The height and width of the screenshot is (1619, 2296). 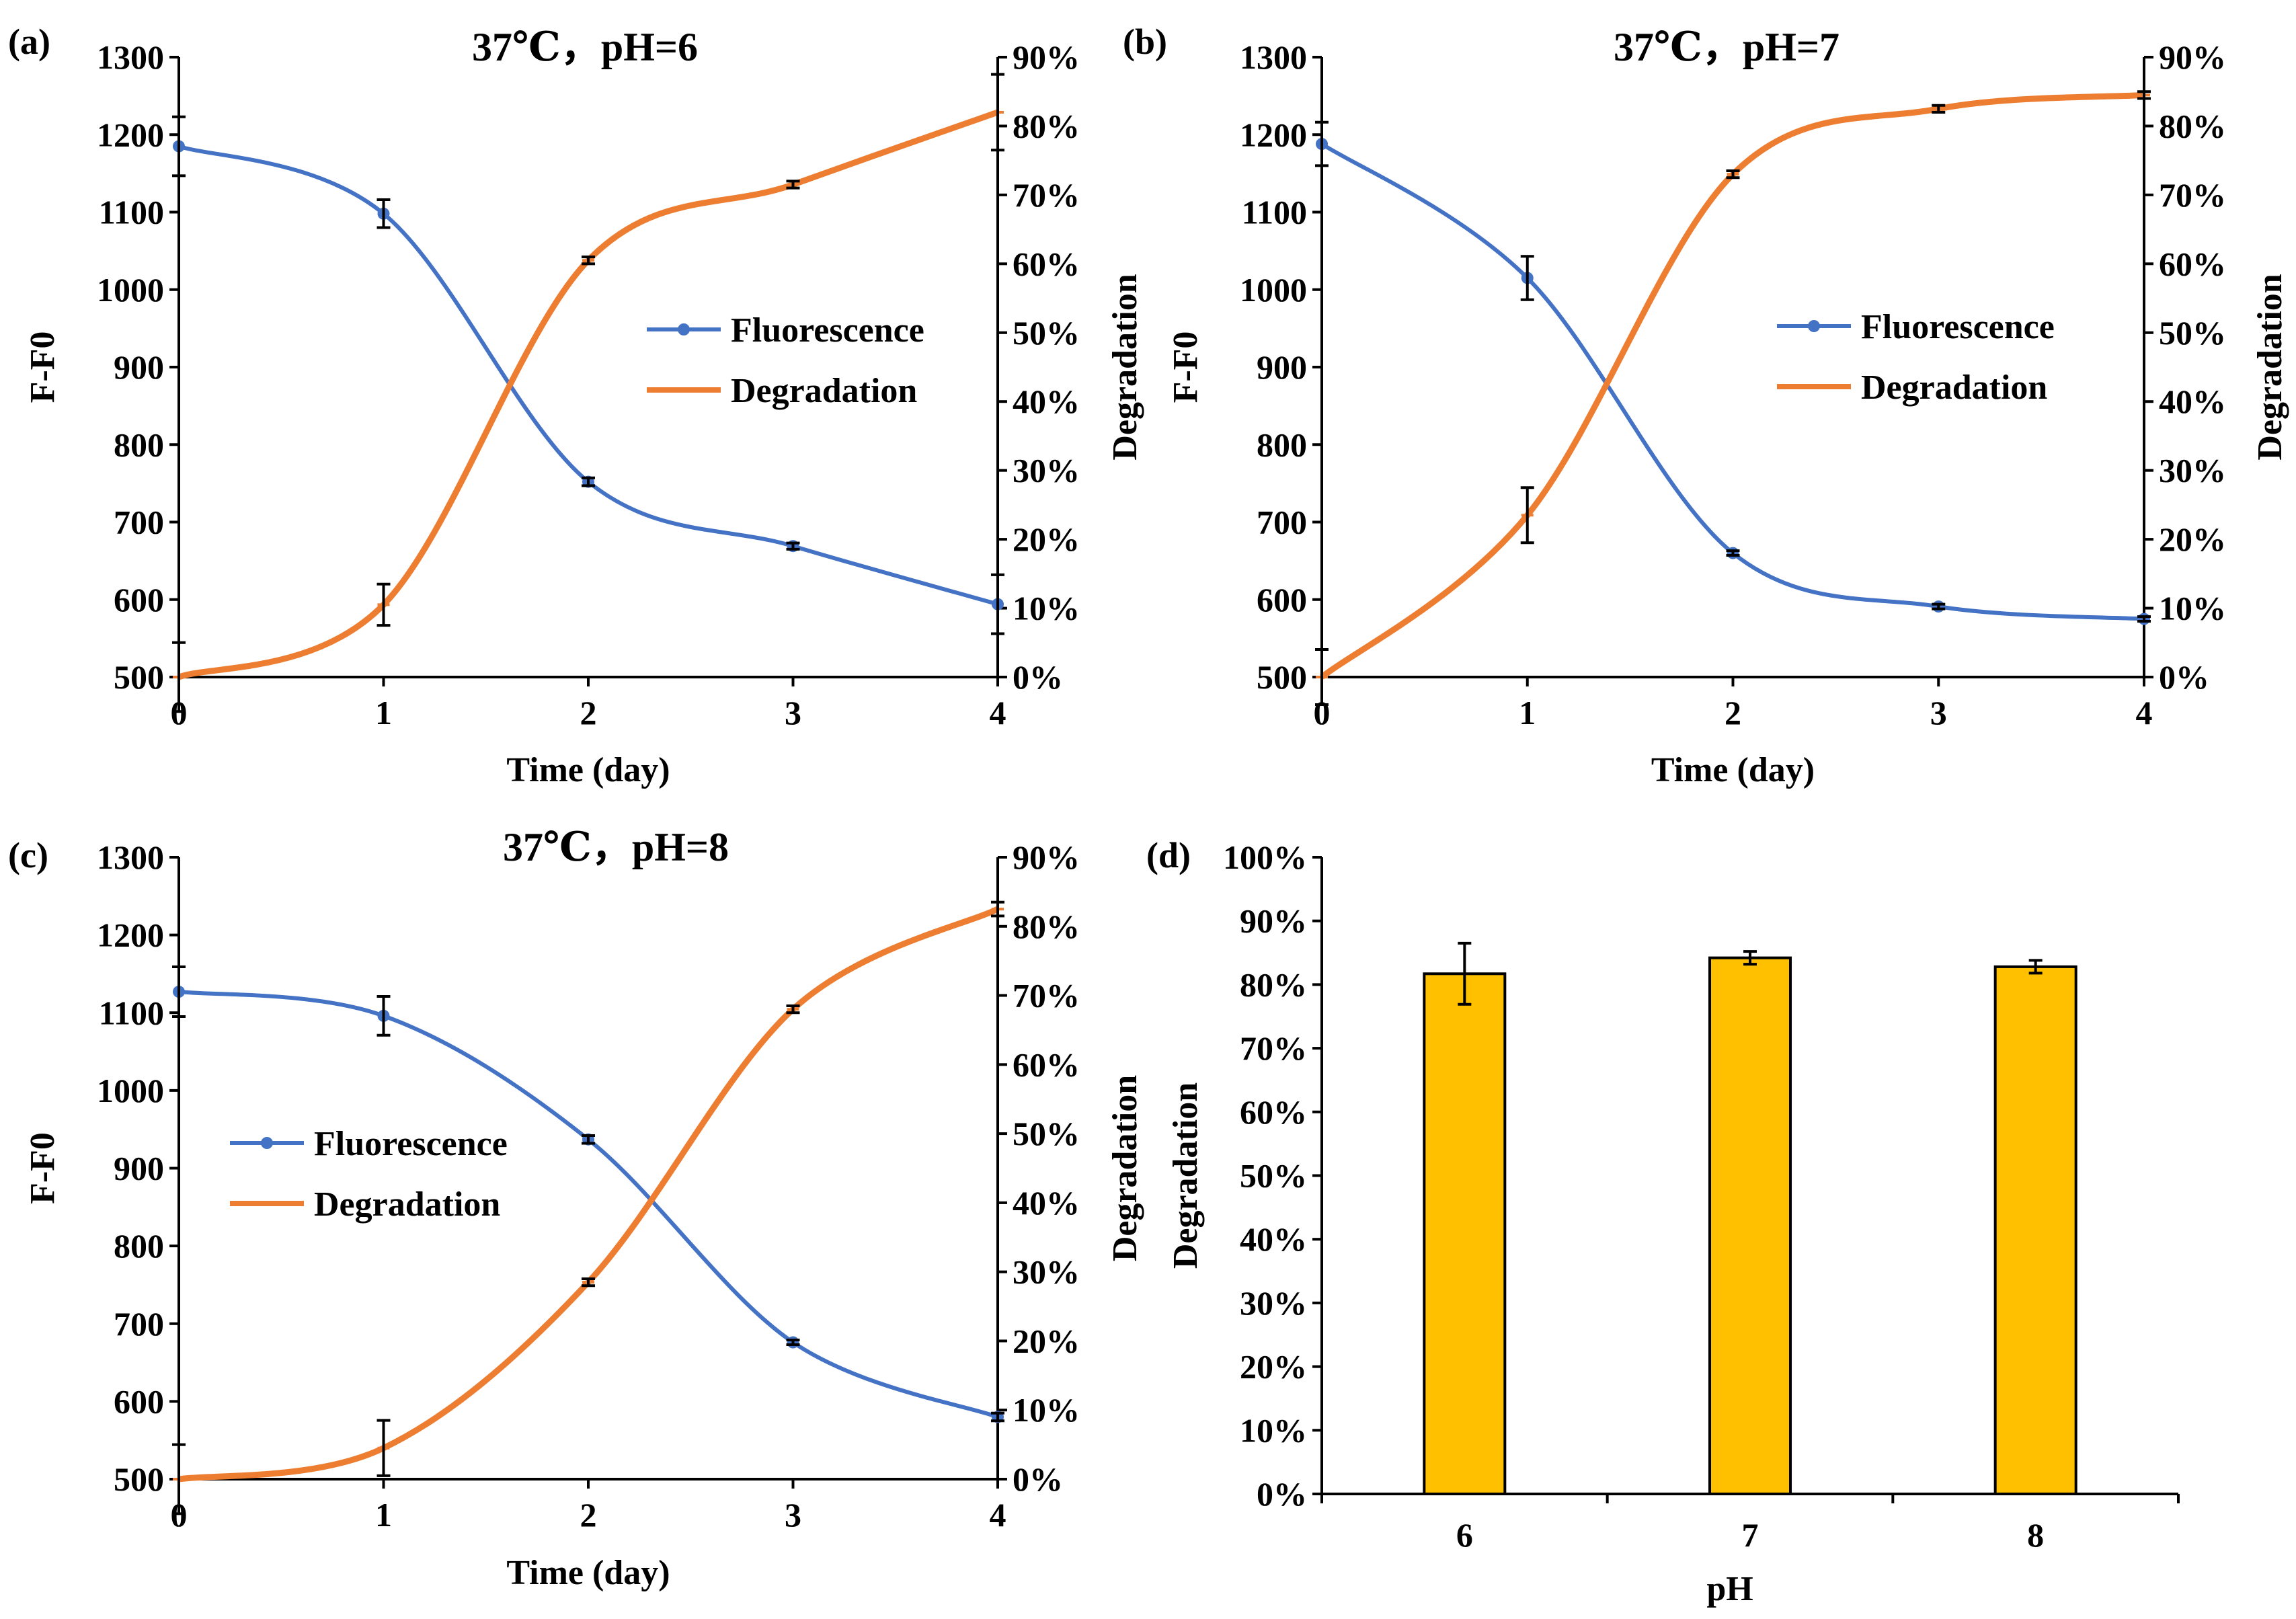 I want to click on panel-label: (c), so click(x=28, y=855).